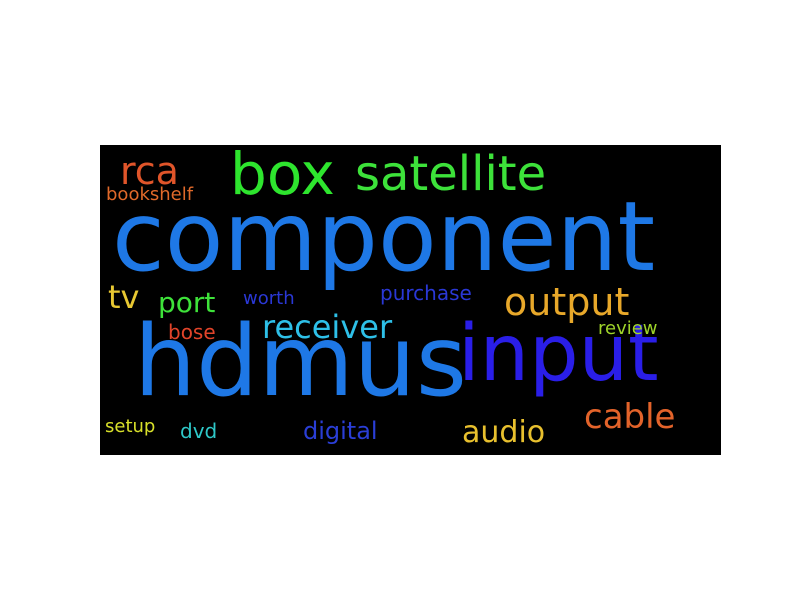 This screenshot has width=800, height=600. I want to click on word-worth: worth, so click(269, 298).